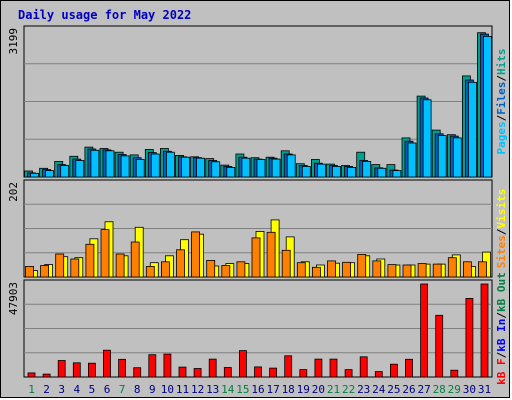 This screenshot has height=400, width=512. I want to click on x-tick-label-day-8: 8, so click(137, 389).